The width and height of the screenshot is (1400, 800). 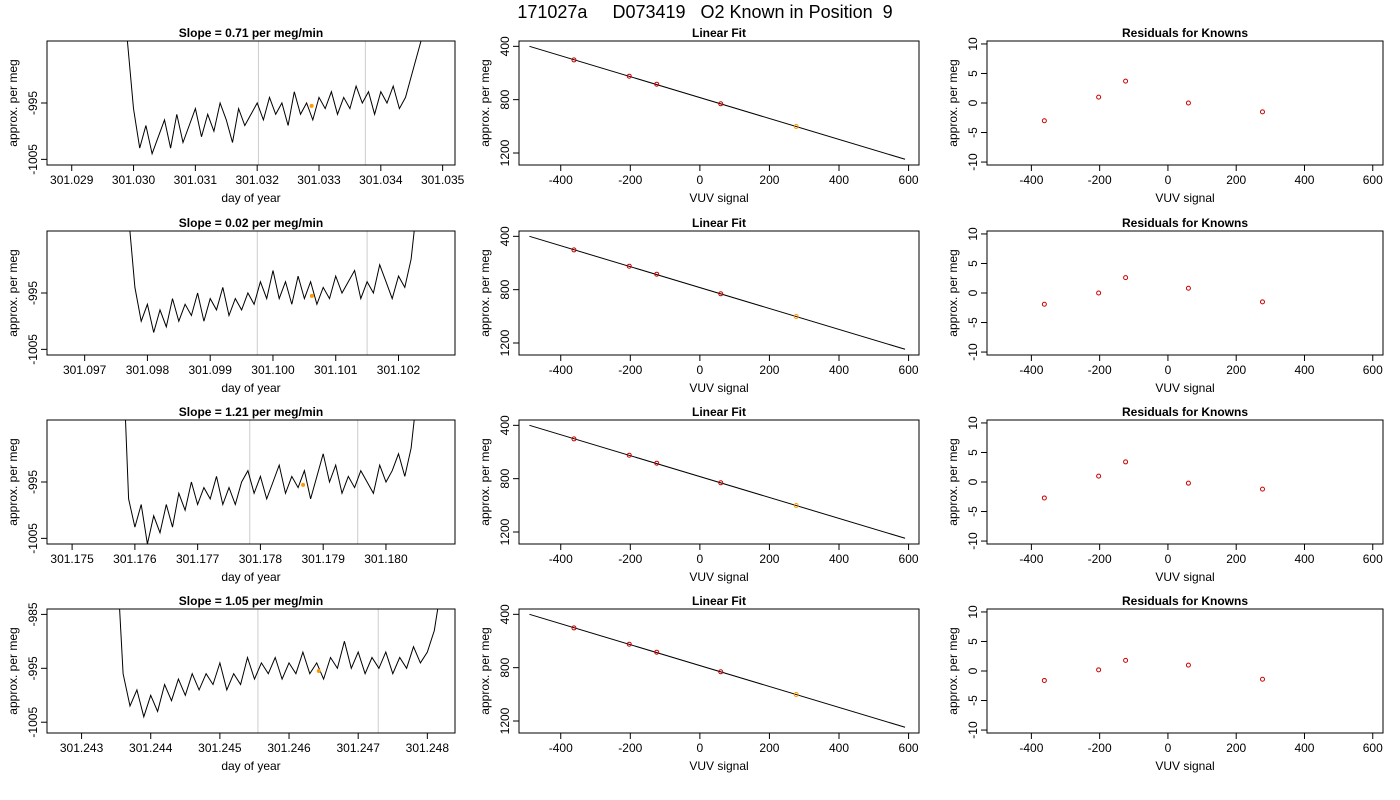 What do you see at coordinates (151, 748) in the screenshot?
I see `x-tick-label: 301.244` at bounding box center [151, 748].